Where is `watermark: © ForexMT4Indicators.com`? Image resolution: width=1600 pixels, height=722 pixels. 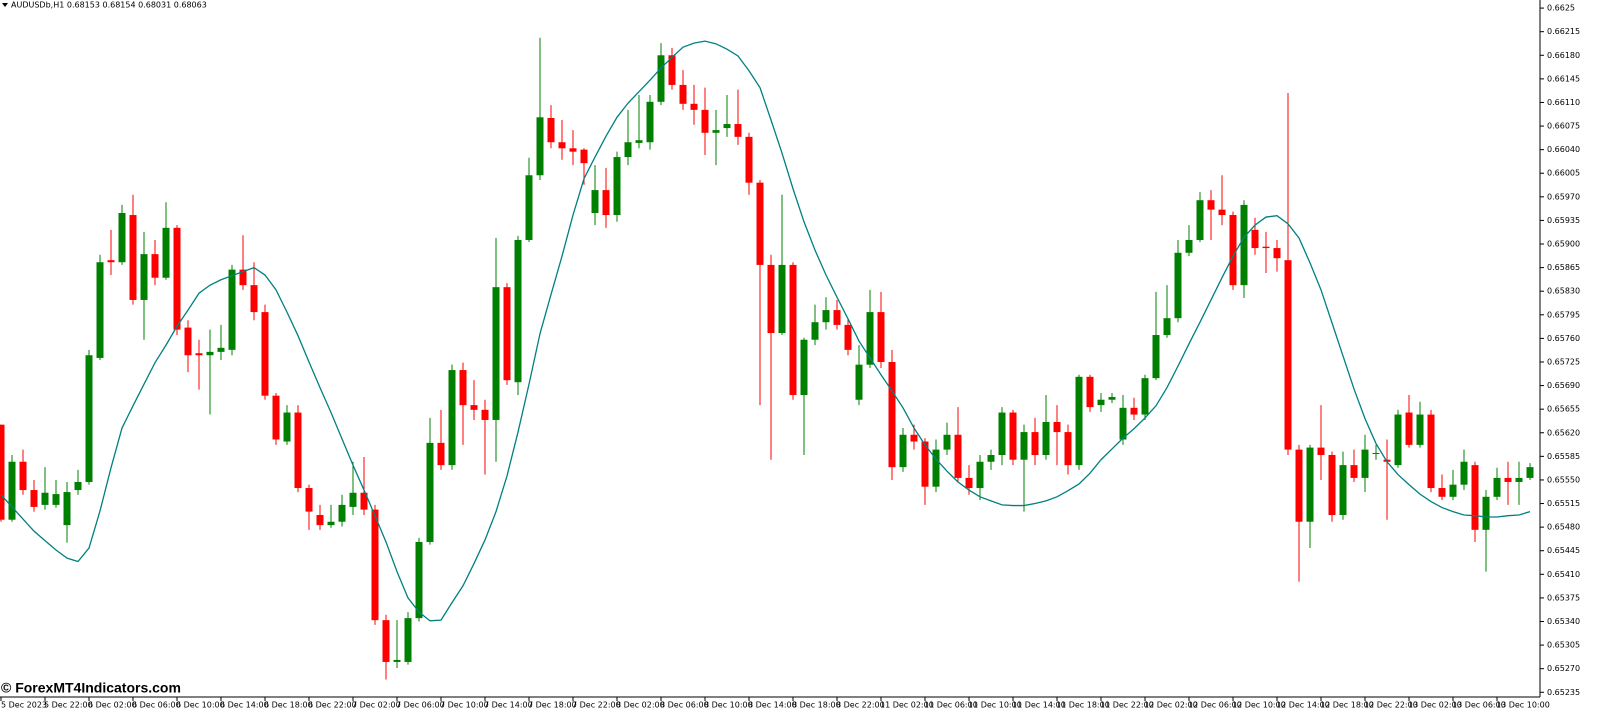 watermark: © ForexMT4Indicators.com is located at coordinates (91, 688).